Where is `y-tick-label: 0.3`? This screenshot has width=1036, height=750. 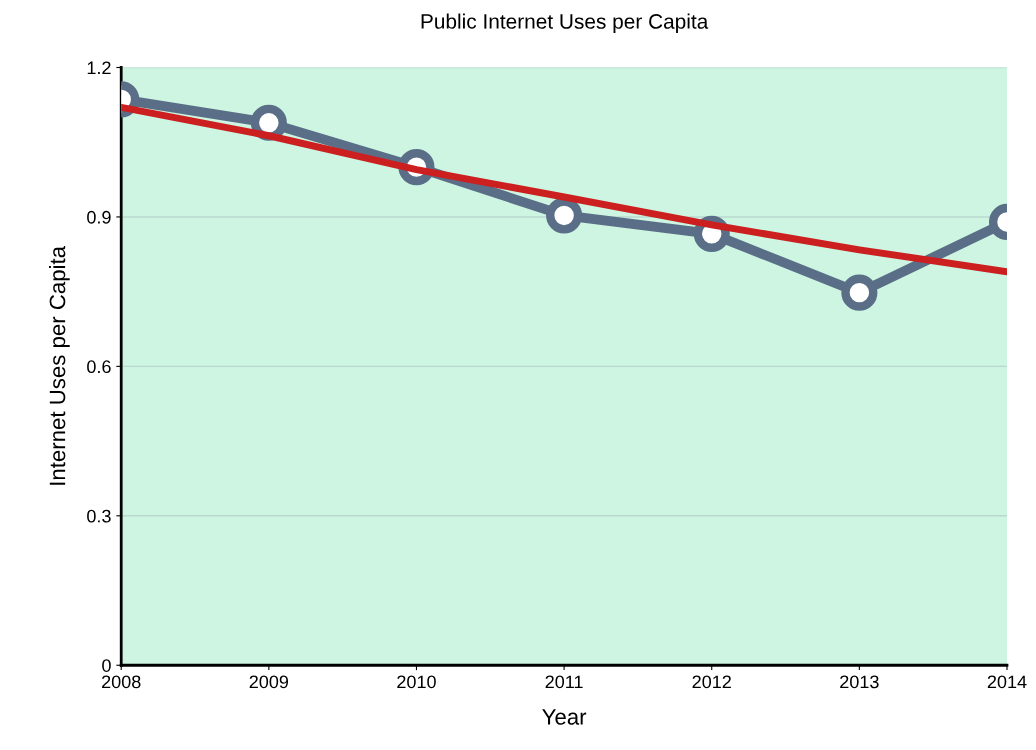 y-tick-label: 0.3 is located at coordinates (99, 516).